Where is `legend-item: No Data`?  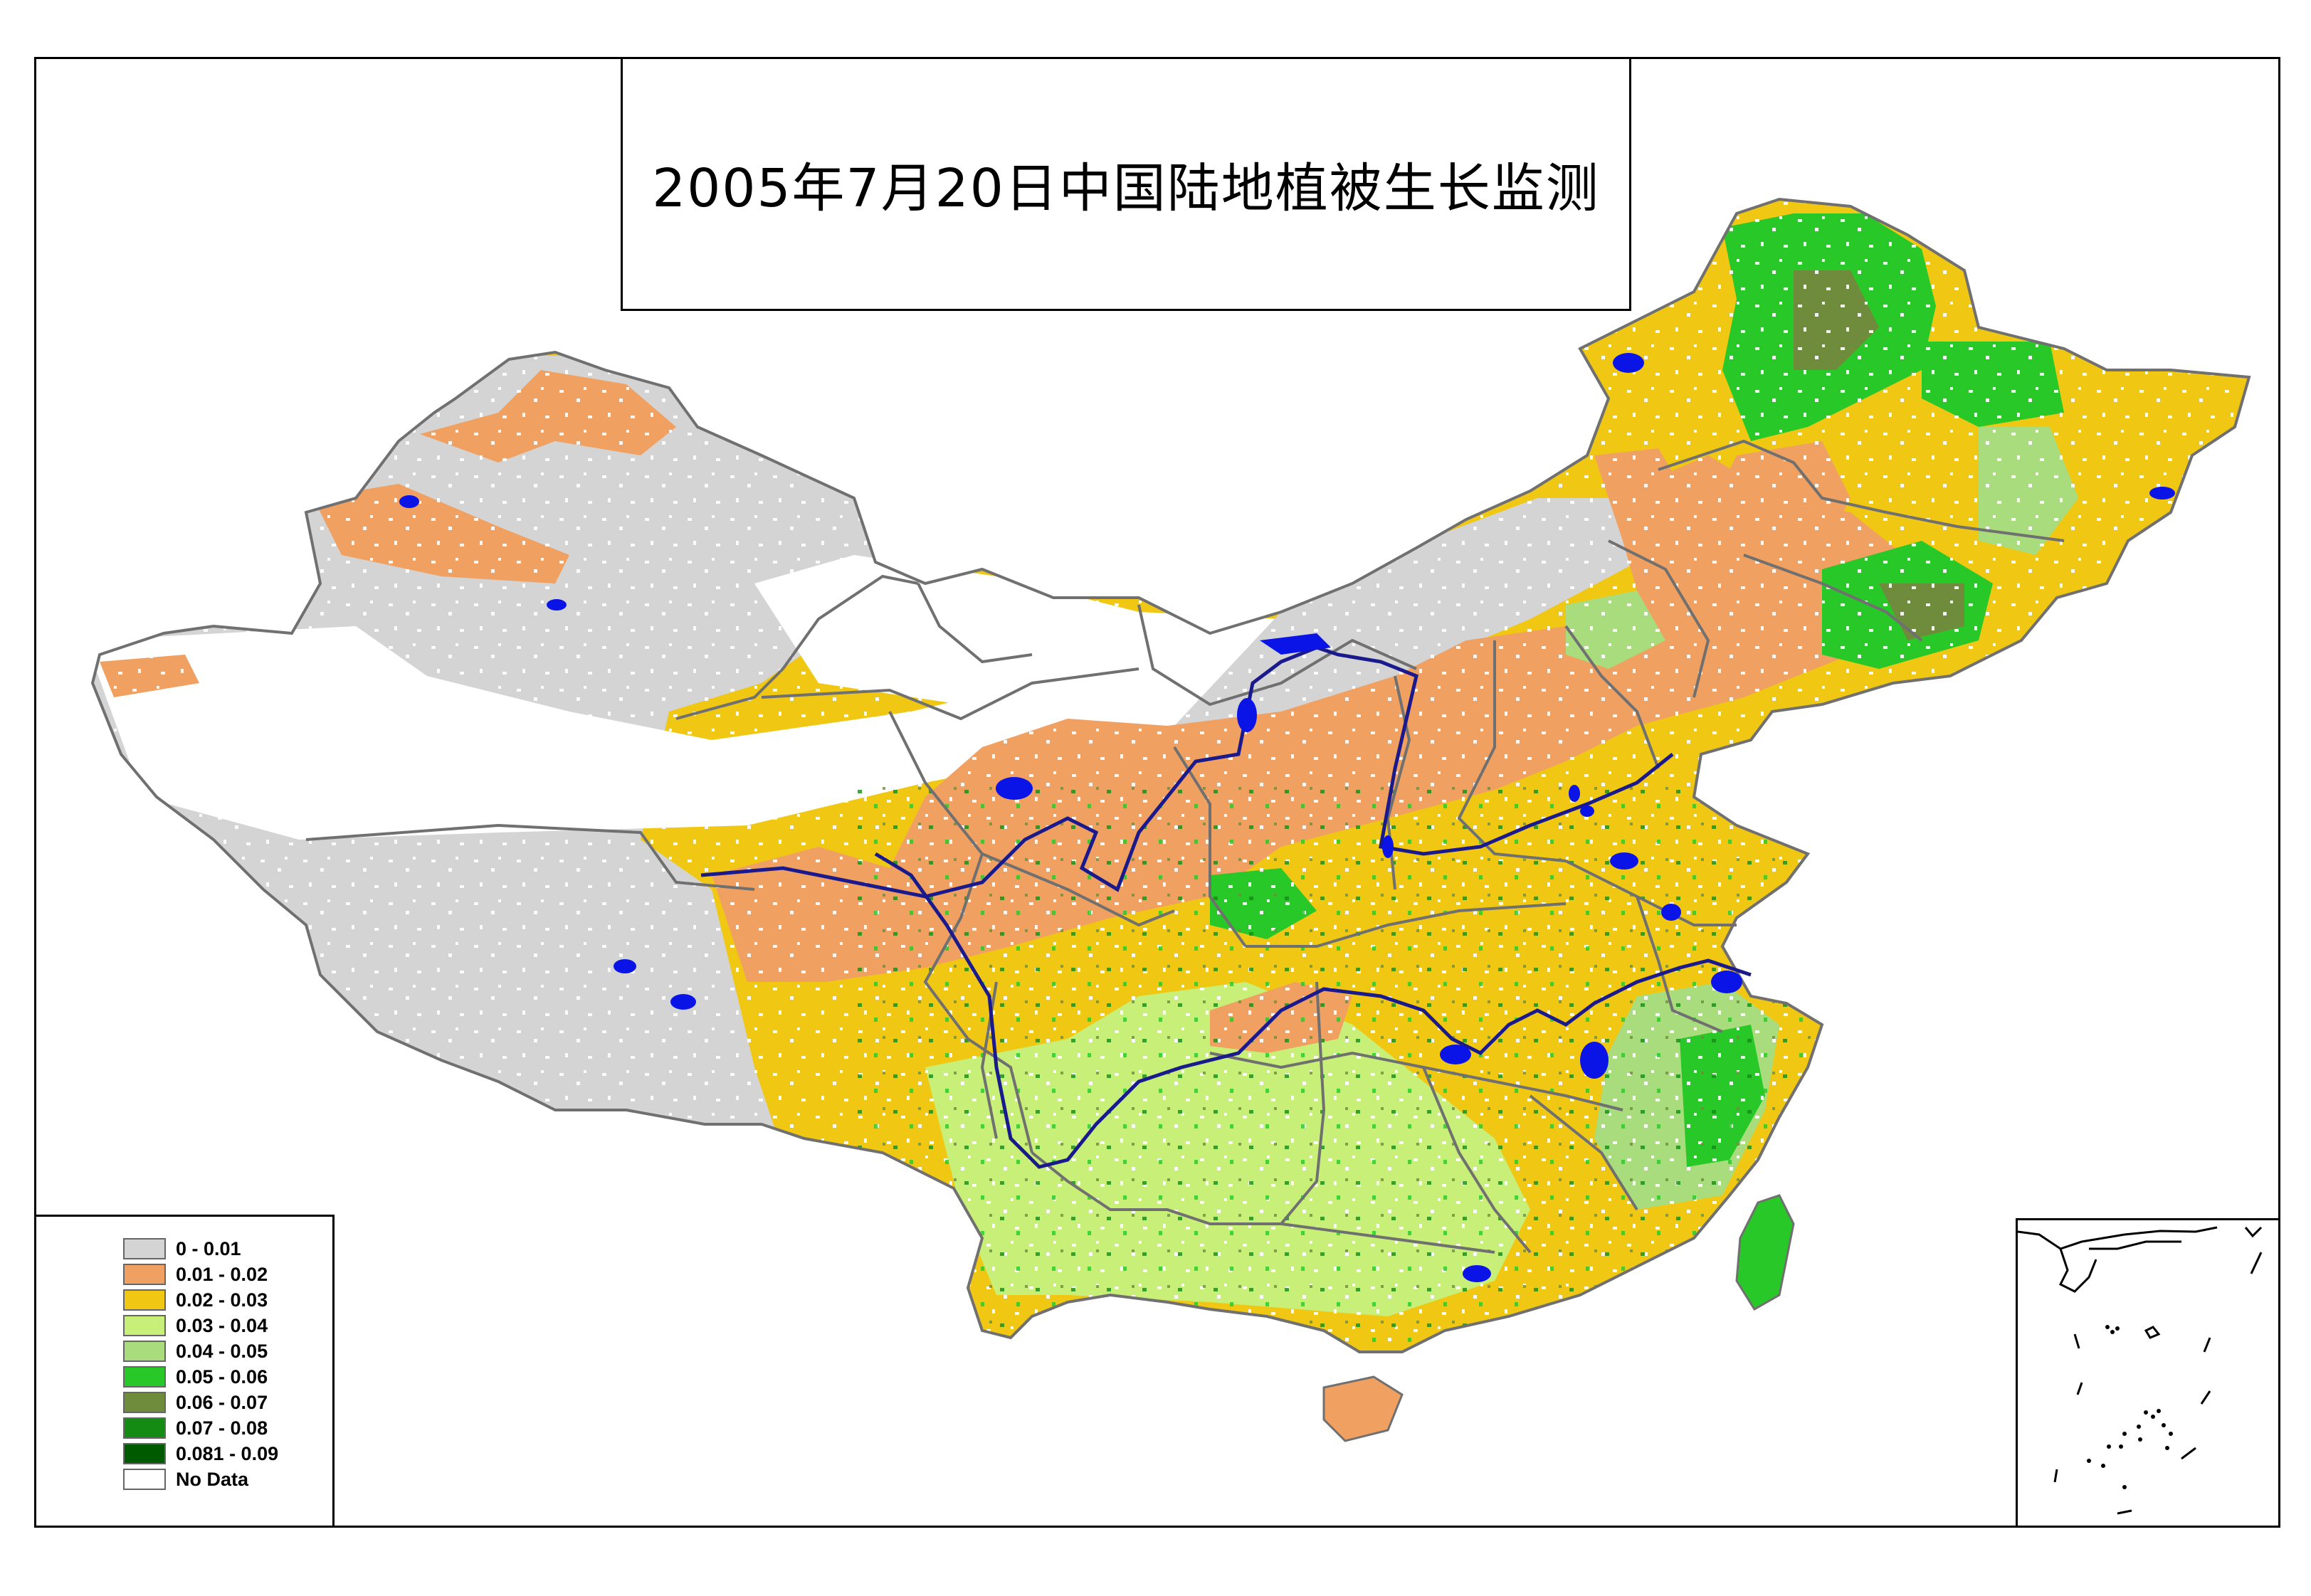
legend-item: No Data is located at coordinates (185, 1479).